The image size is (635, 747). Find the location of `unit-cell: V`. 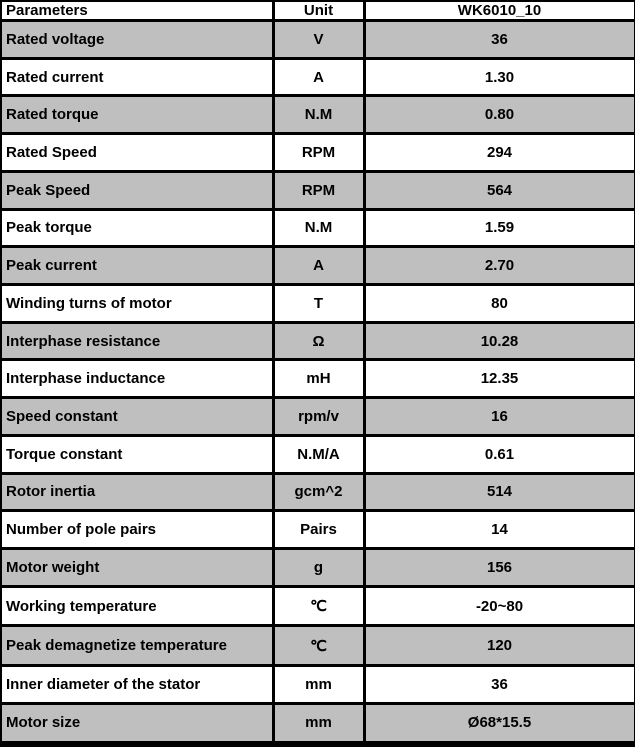

unit-cell: V is located at coordinates (318, 39).